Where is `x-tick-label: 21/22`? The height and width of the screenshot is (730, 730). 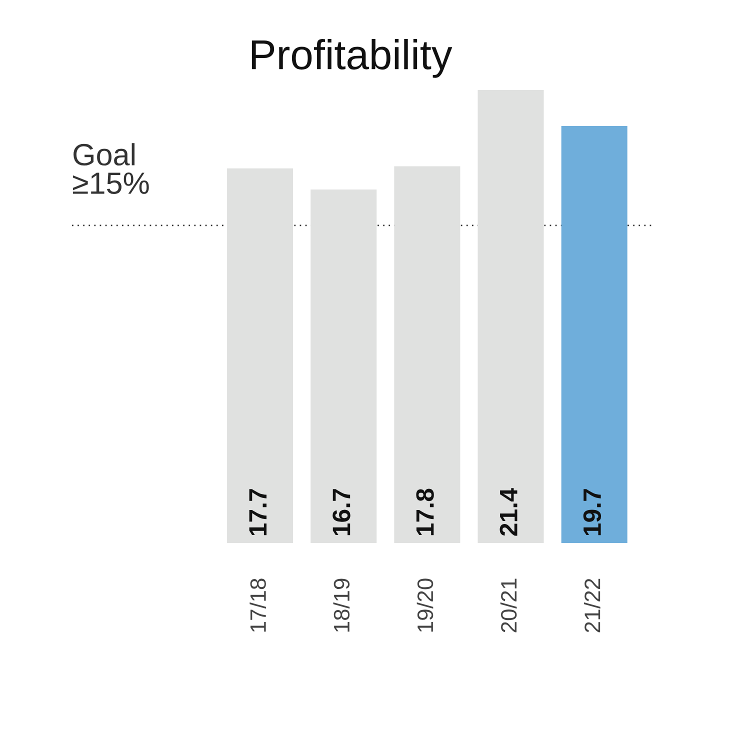 x-tick-label: 21/22 is located at coordinates (592, 605).